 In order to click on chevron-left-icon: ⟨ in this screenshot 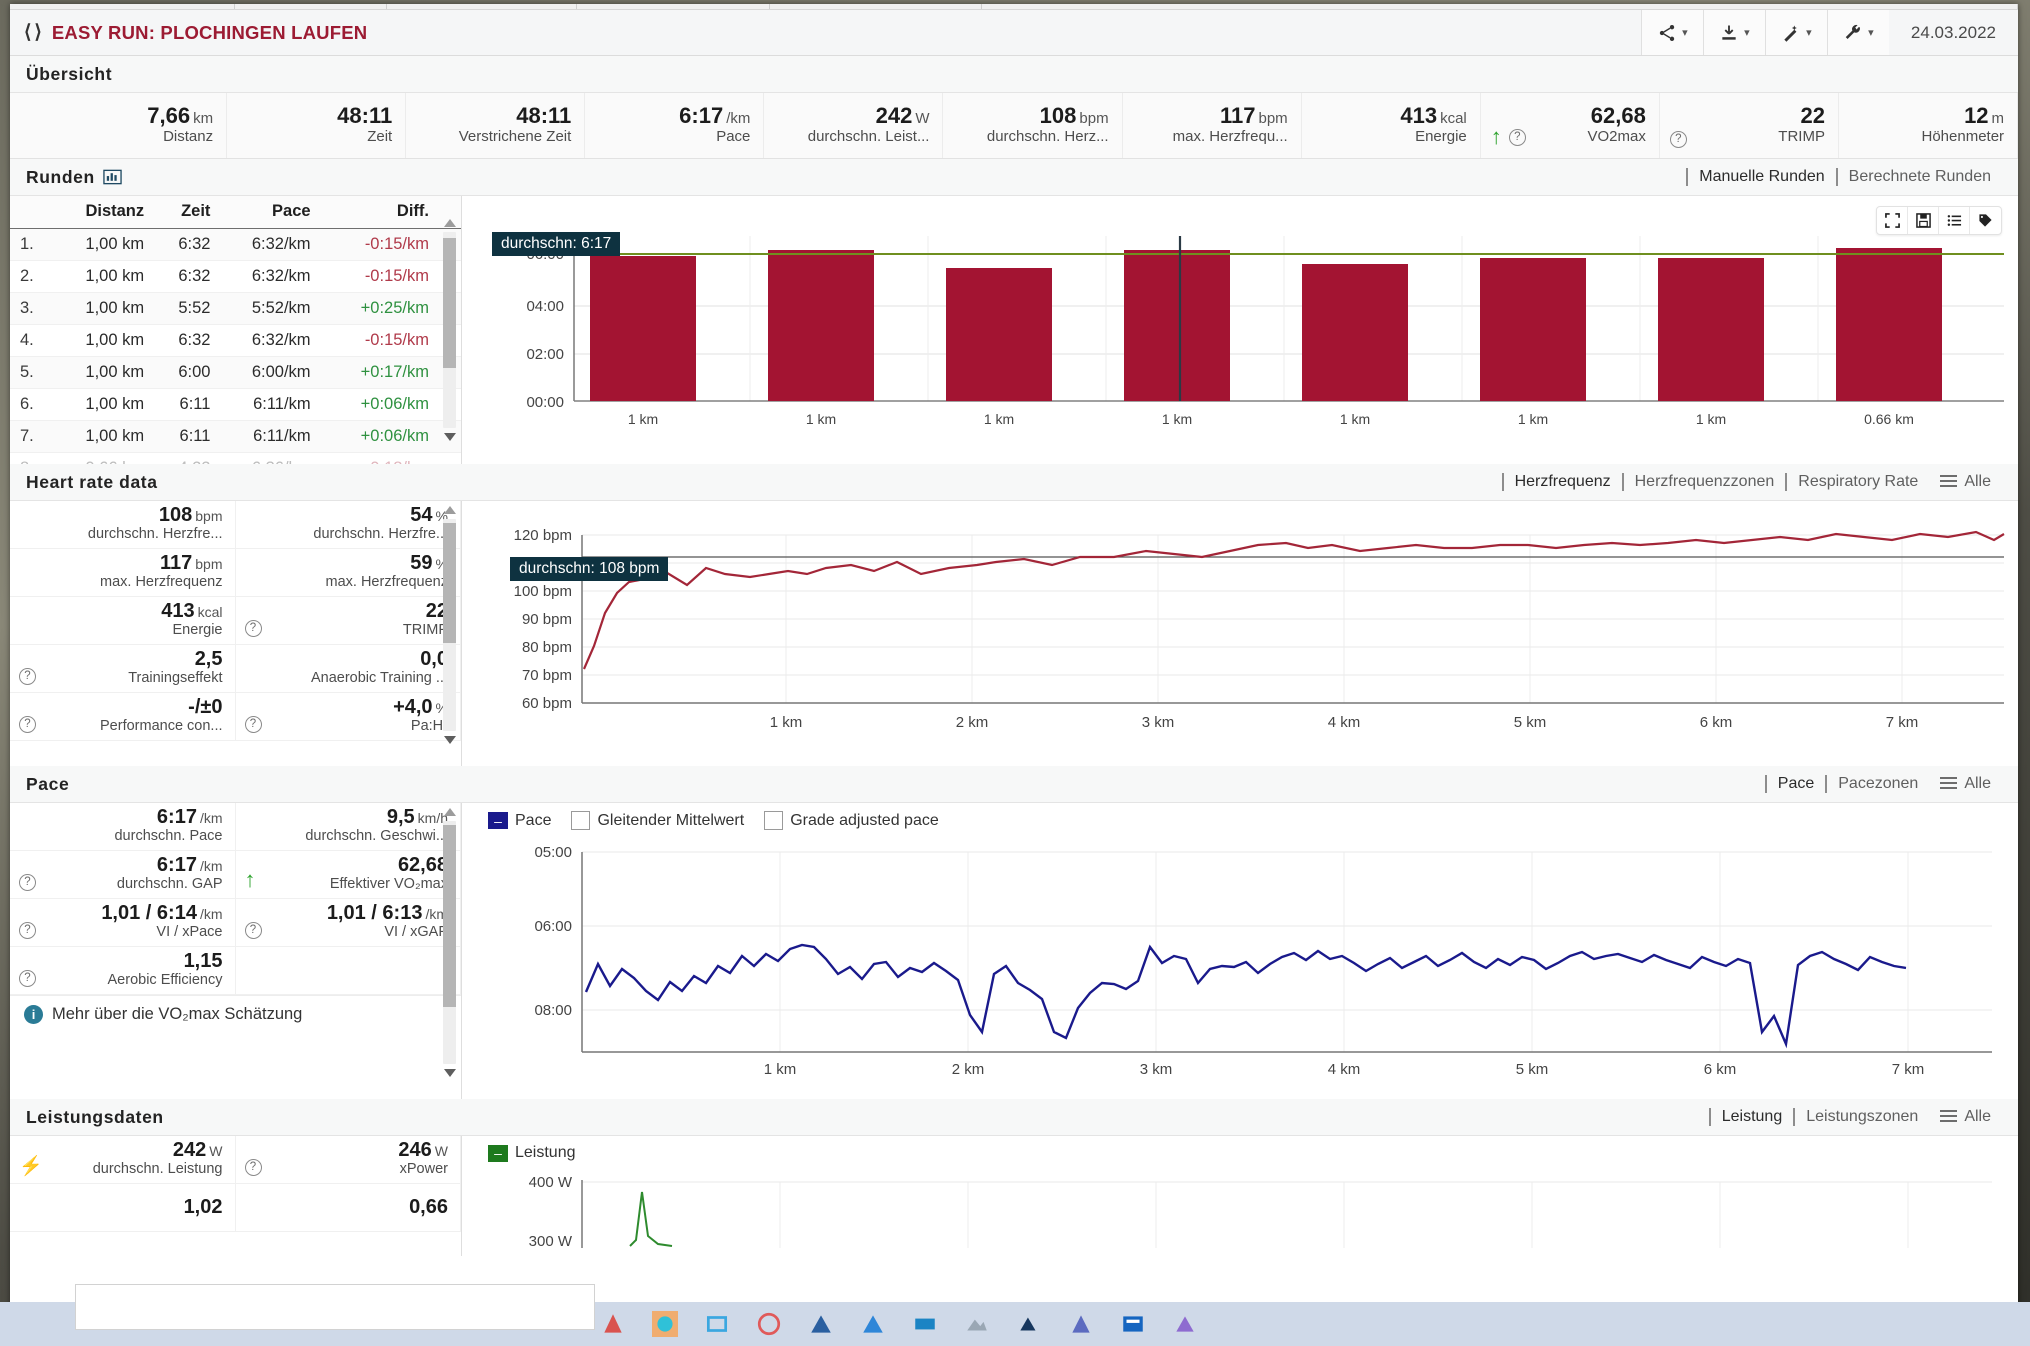, I will do `click(28, 32)`.